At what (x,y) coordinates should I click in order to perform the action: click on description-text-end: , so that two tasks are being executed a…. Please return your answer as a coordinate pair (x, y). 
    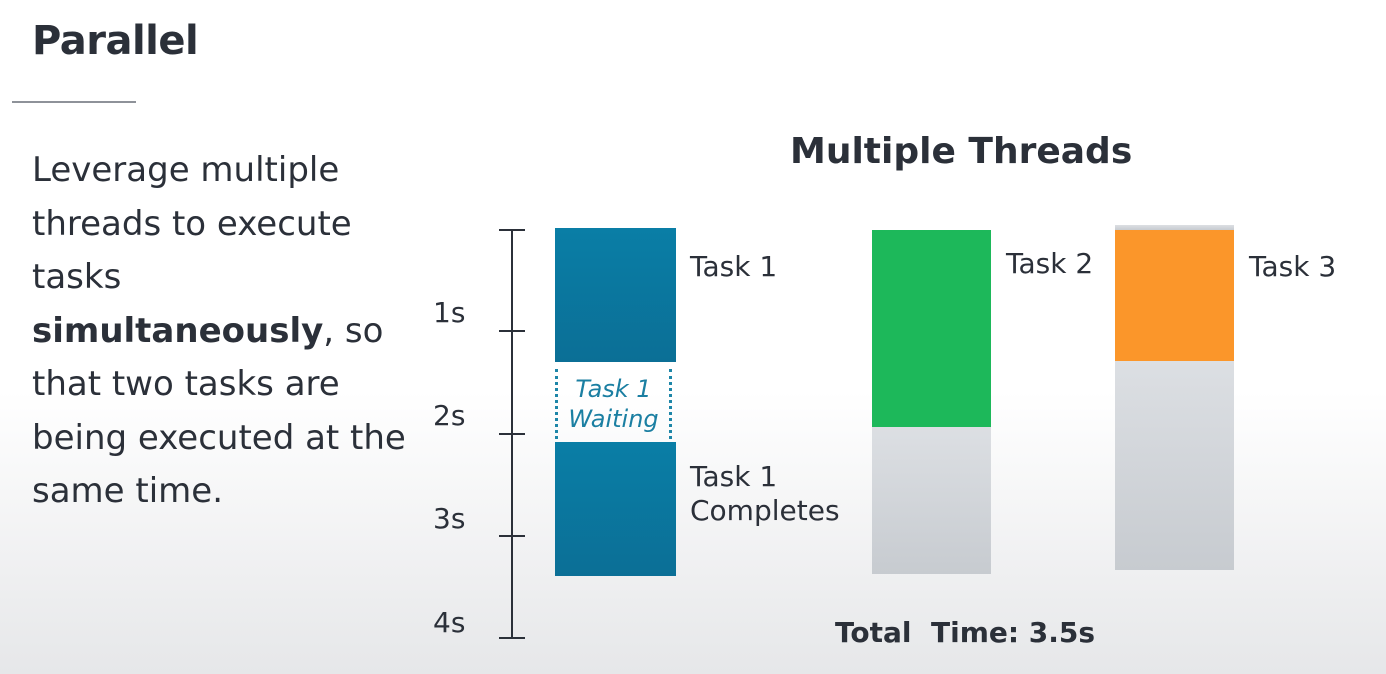
    Looking at the image, I should click on (219, 411).